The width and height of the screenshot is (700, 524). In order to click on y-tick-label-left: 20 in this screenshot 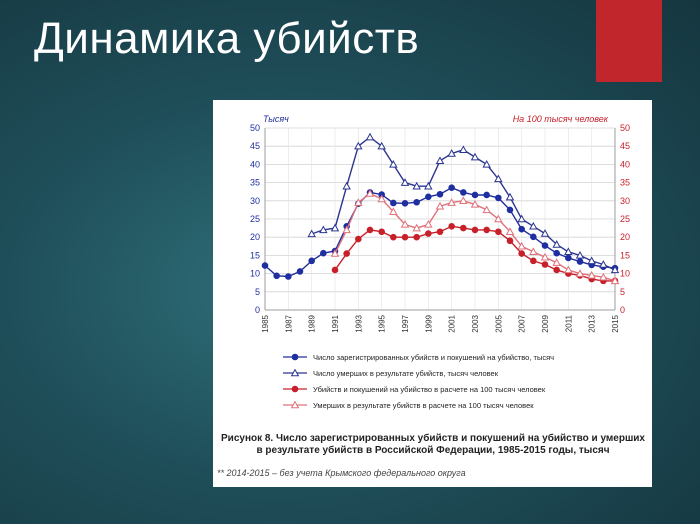, I will do `click(255, 237)`.